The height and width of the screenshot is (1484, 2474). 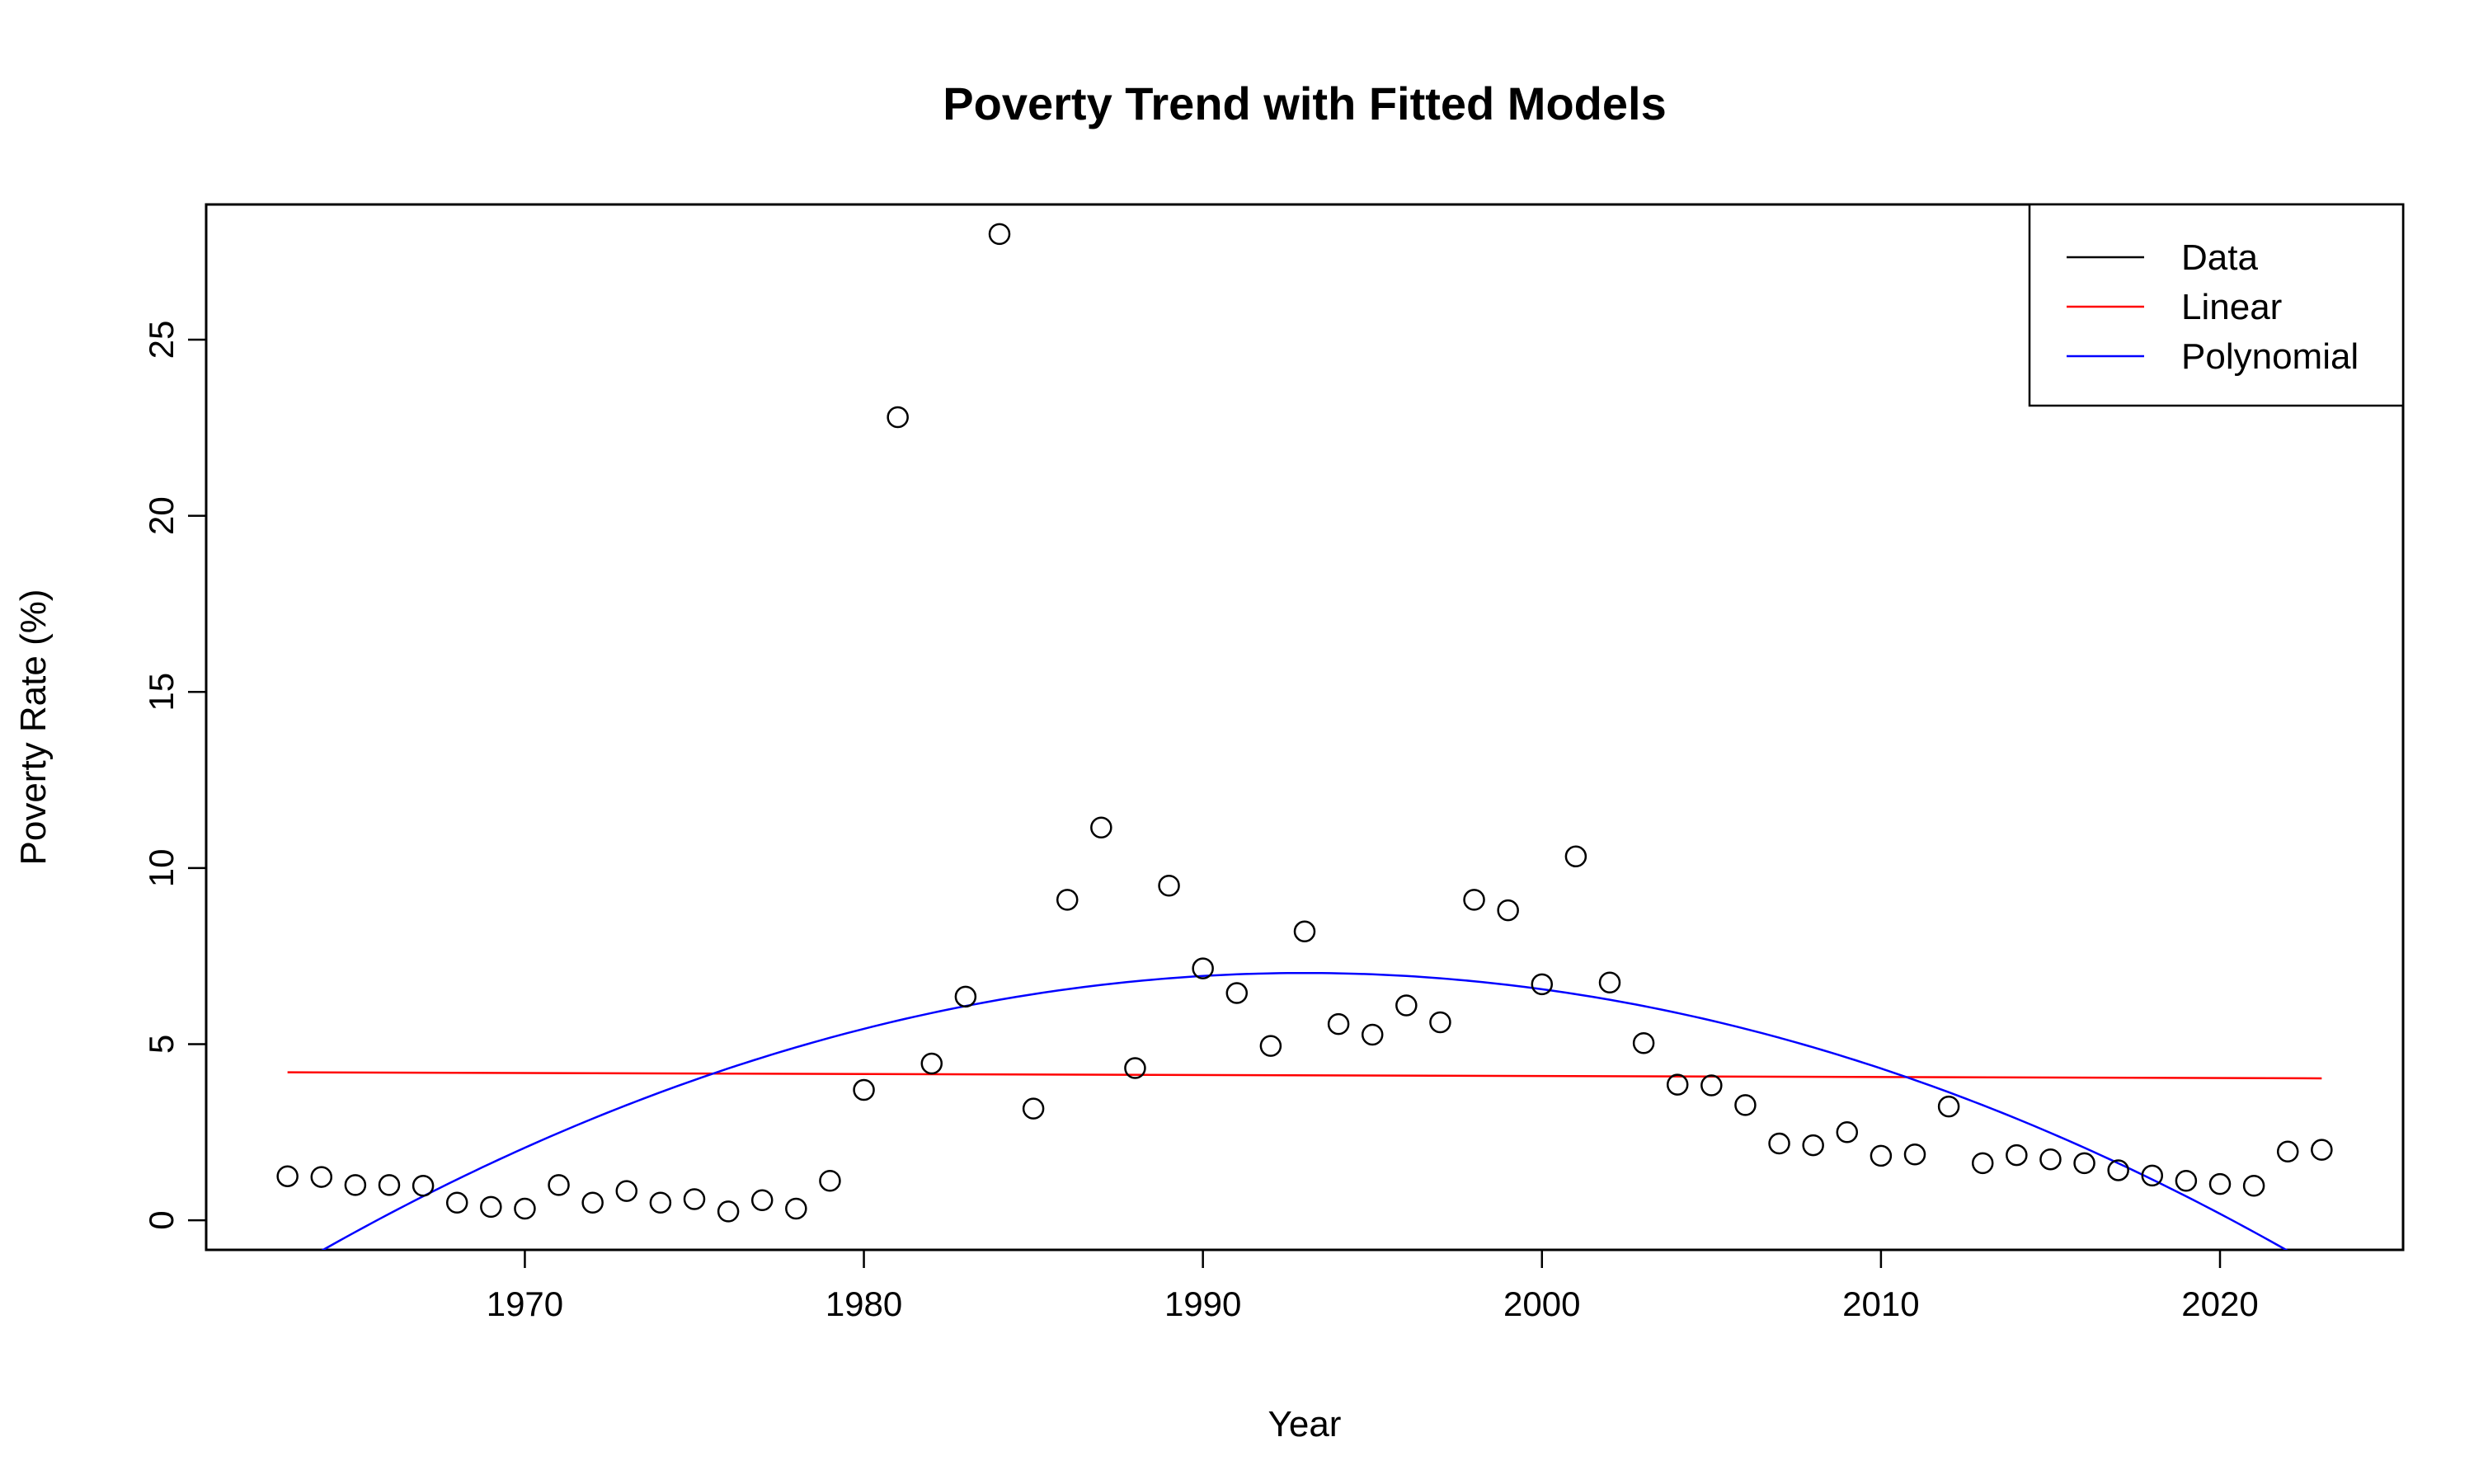 I want to click on legend: Data Linear Polynomial, so click(x=2216, y=305).